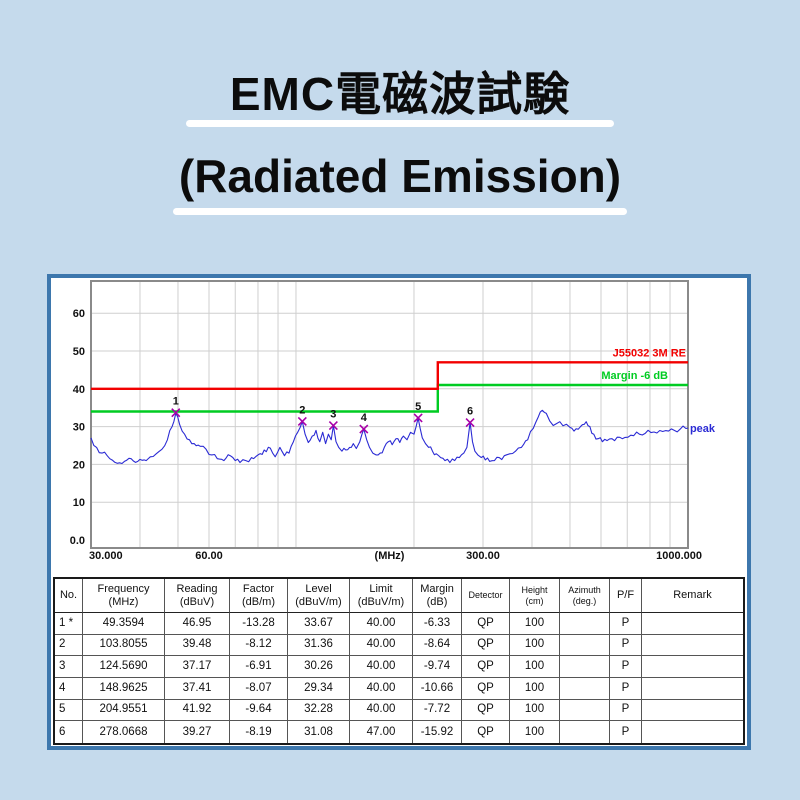  What do you see at coordinates (69, 624) in the screenshot?
I see `table-cell: 1 *` at bounding box center [69, 624].